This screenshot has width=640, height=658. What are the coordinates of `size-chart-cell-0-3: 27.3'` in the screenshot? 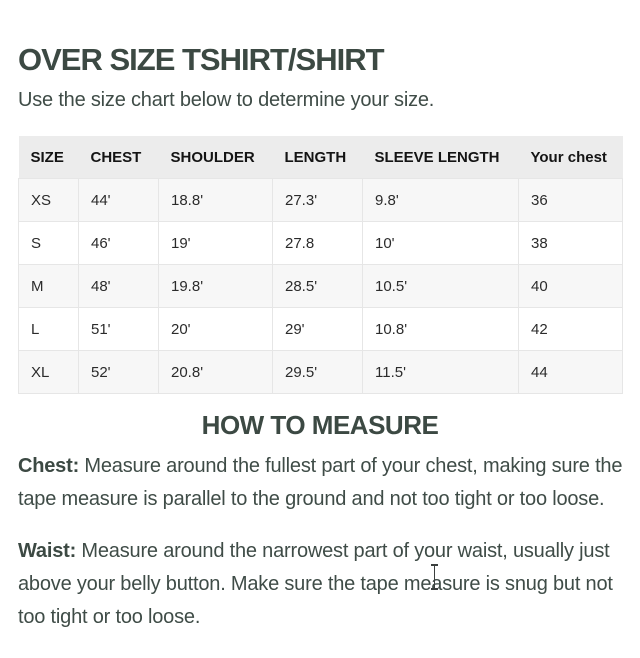 It's located at (317, 200).